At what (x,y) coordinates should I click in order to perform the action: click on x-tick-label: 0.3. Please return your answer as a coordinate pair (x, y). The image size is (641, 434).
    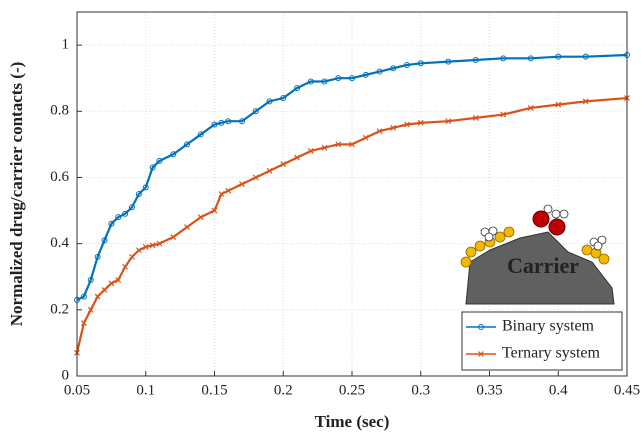
    Looking at the image, I should click on (420, 390).